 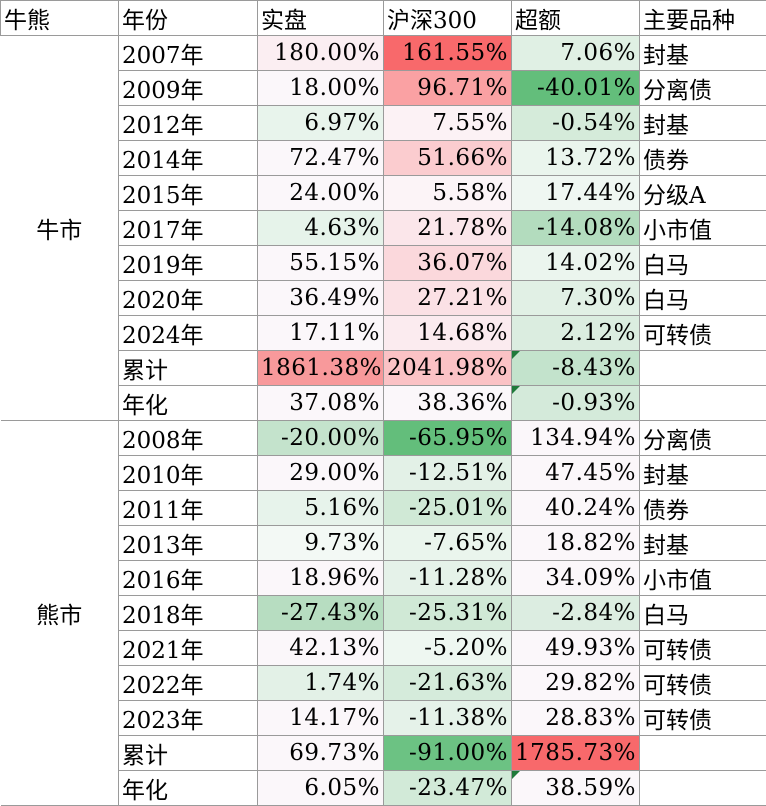 I want to click on hs300-return-cell: 38.36%, so click(x=447, y=403).